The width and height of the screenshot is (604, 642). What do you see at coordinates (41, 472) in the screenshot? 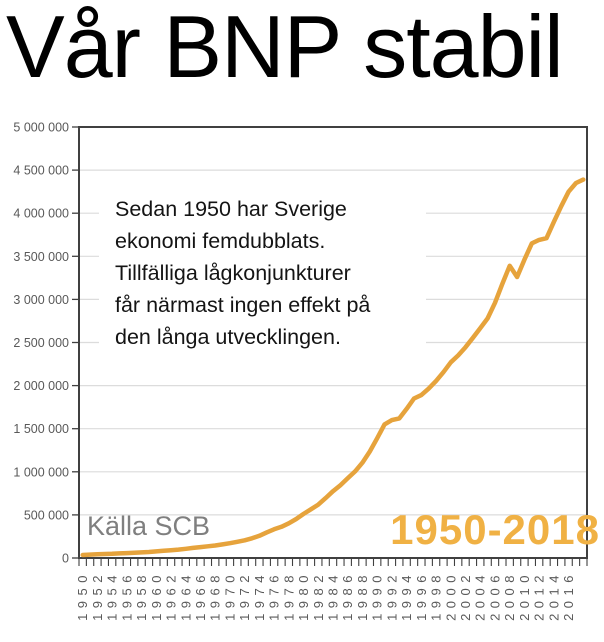
I see `svg-text: 1 000 000` at bounding box center [41, 472].